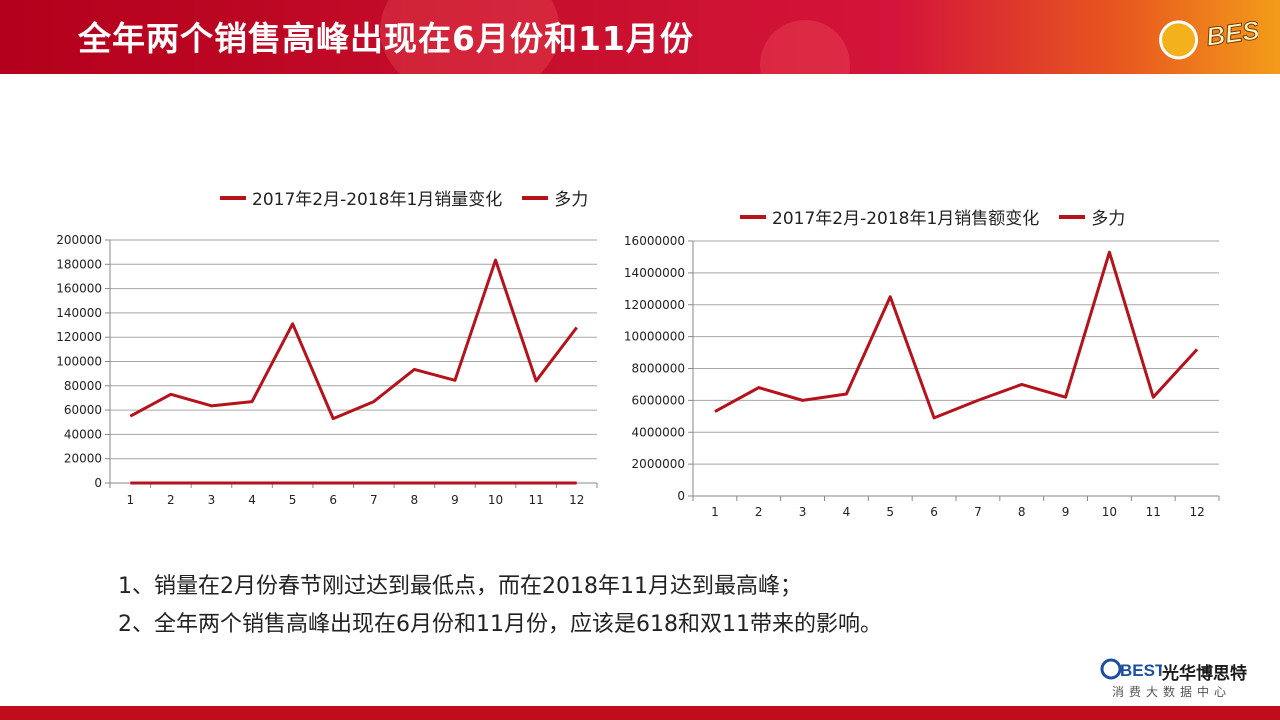  What do you see at coordinates (470, 37) in the screenshot?
I see `header-glow` at bounding box center [470, 37].